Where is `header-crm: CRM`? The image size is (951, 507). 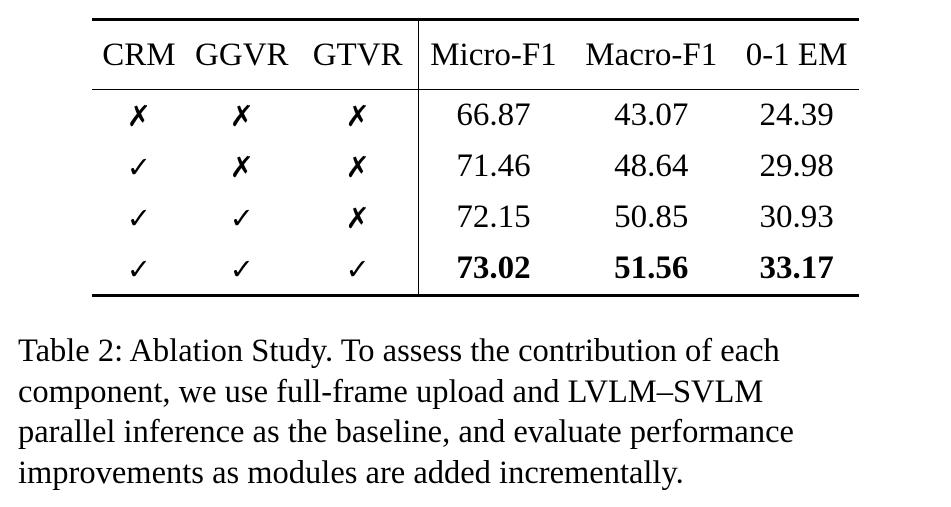 header-crm: CRM is located at coordinates (139, 54).